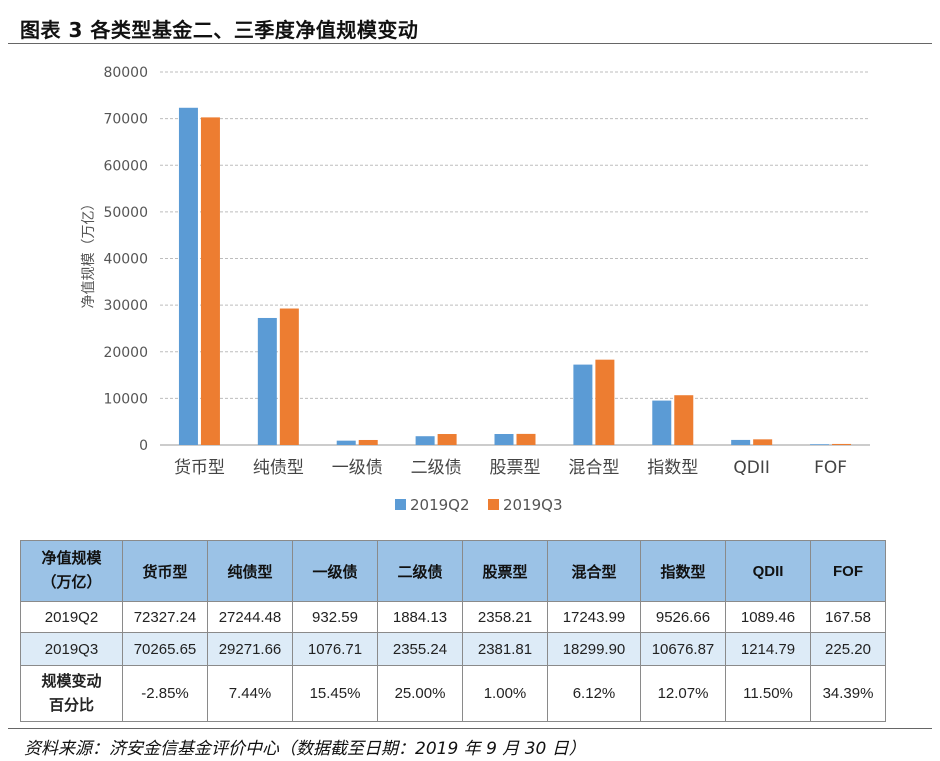 This screenshot has height=761, width=940. What do you see at coordinates (71, 681) in the screenshot?
I see `change-label-line1: 规模变动` at bounding box center [71, 681].